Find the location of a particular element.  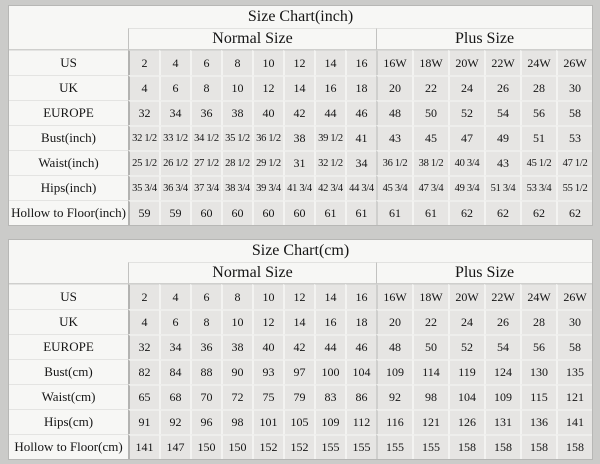

size-cell: 55 1/2 is located at coordinates (574, 187).